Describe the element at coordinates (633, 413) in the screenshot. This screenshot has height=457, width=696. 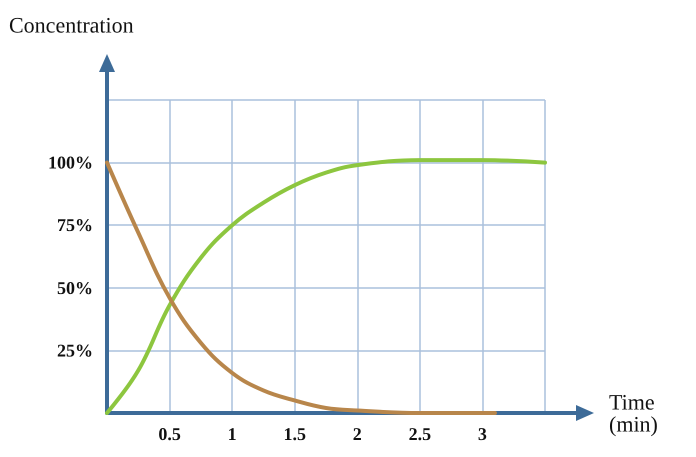
I see `x-axis-title: Time (min)` at that location.